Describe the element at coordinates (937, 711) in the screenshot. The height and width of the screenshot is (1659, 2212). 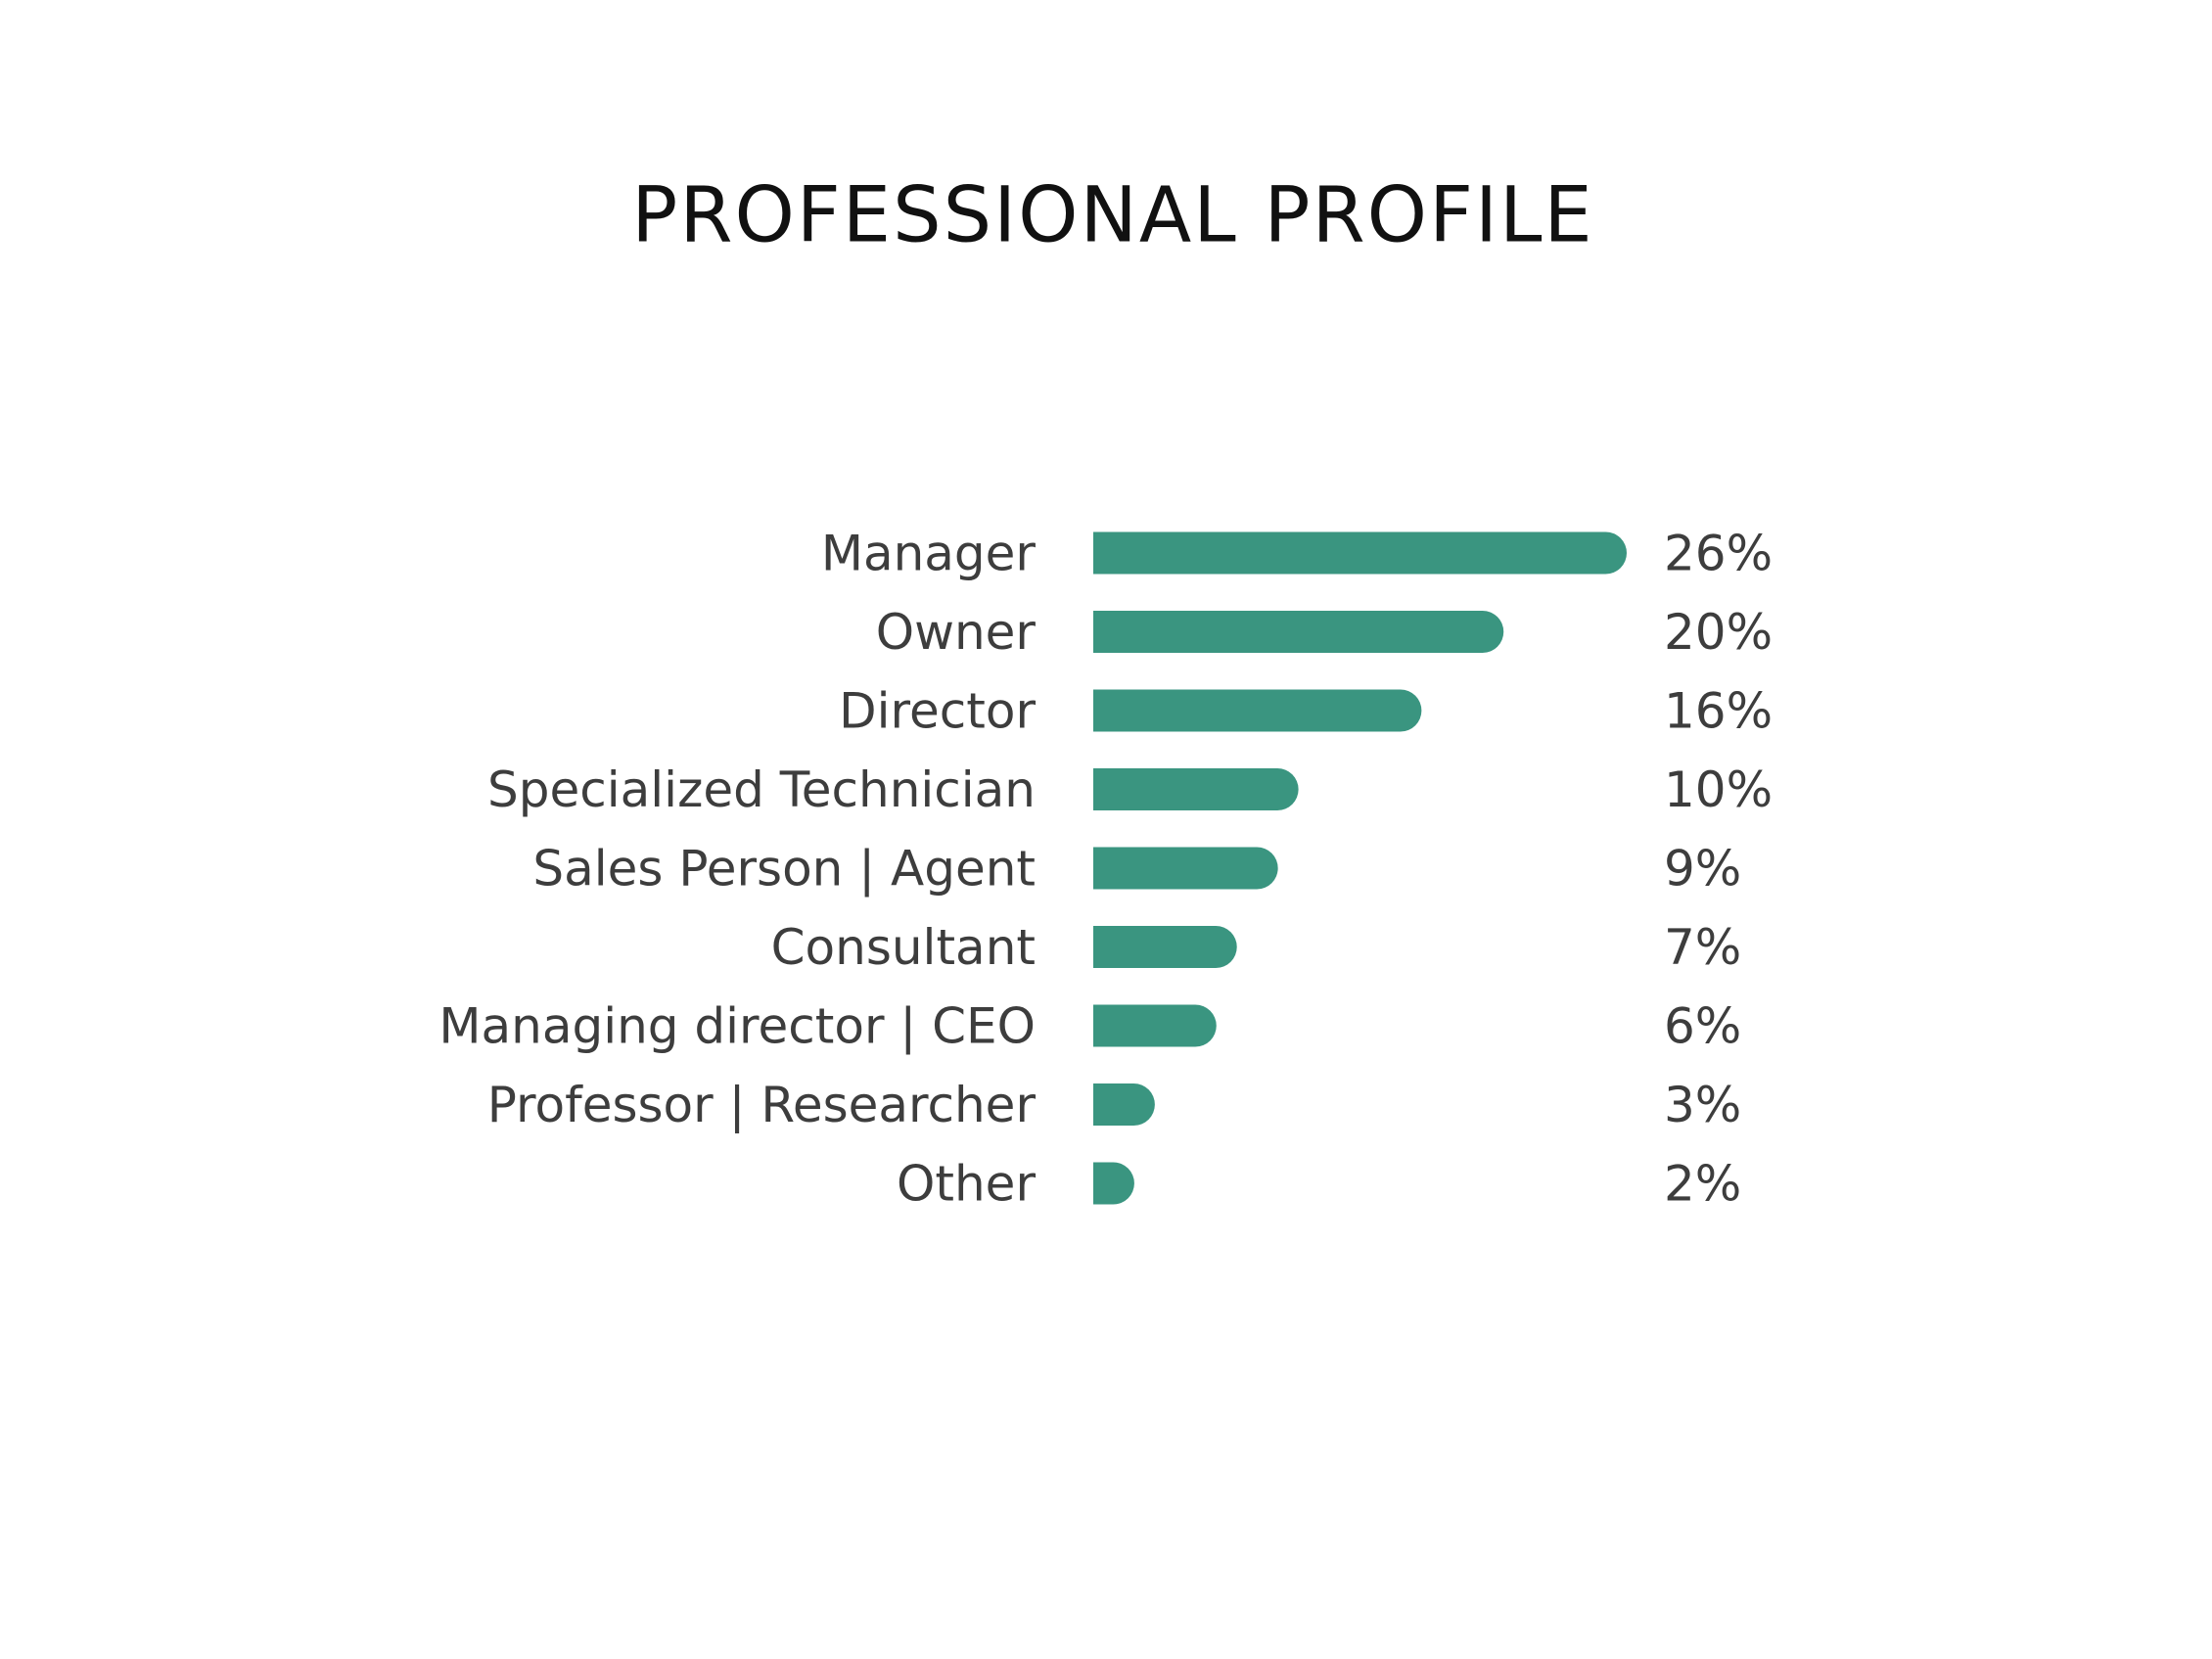
I see `category-label: Director` at that location.